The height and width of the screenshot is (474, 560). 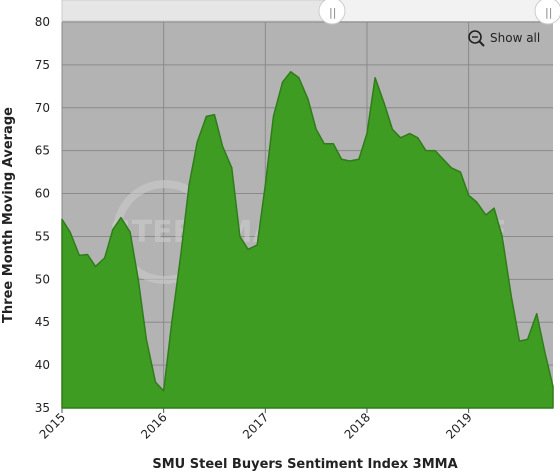 What do you see at coordinates (42, 194) in the screenshot?
I see `y-tick-label: 60` at bounding box center [42, 194].